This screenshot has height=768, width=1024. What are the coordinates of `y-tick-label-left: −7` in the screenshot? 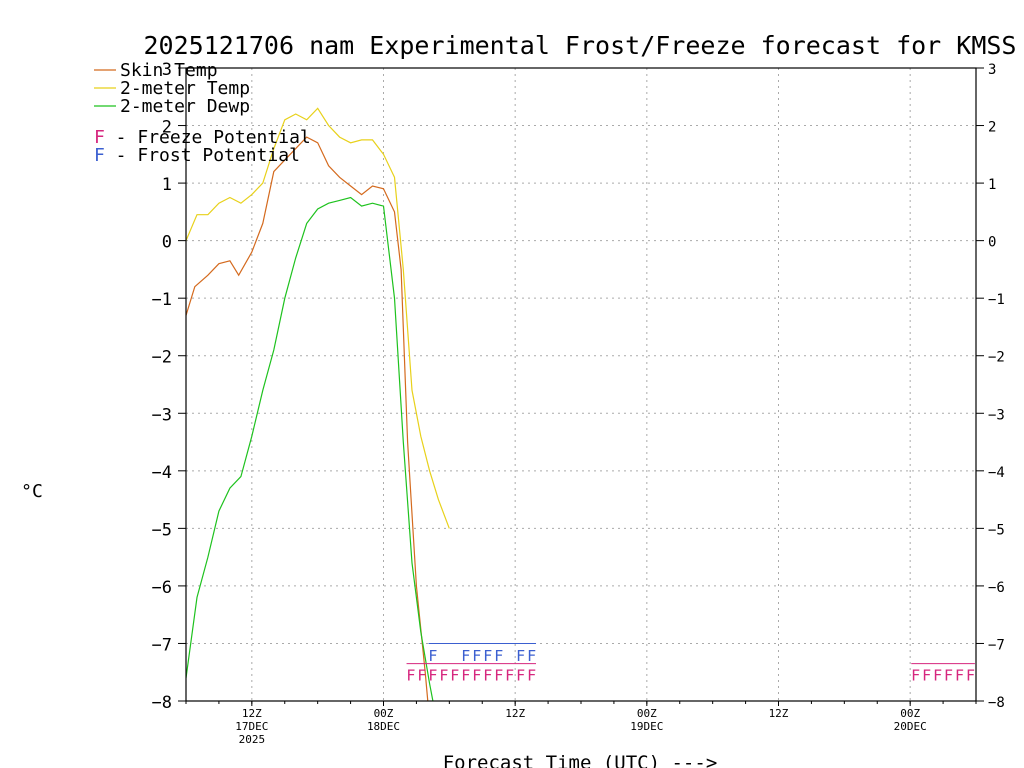 It's located at (162, 645).